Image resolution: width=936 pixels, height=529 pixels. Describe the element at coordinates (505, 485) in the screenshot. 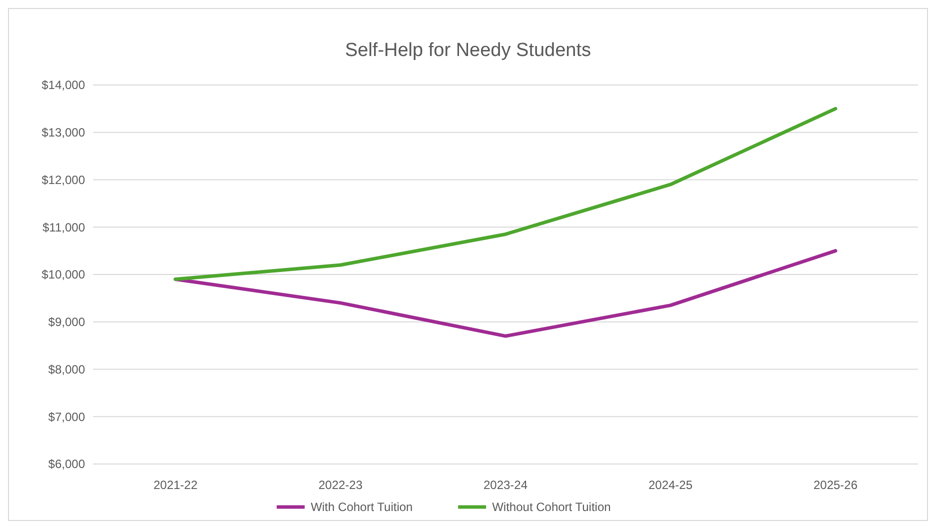

I see `x-tick-label: 2023-24` at that location.